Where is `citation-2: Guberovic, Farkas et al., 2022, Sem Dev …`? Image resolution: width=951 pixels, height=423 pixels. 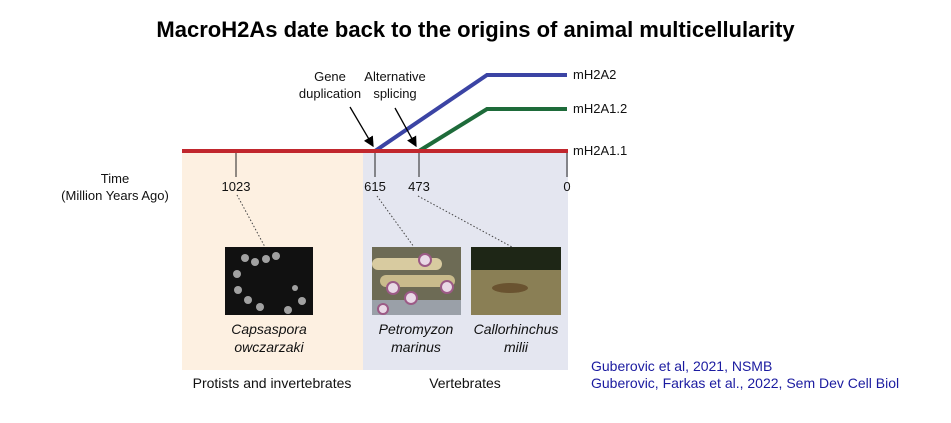
citation-2: Guberovic, Farkas et al., 2022, Sem Dev … is located at coordinates (745, 383).